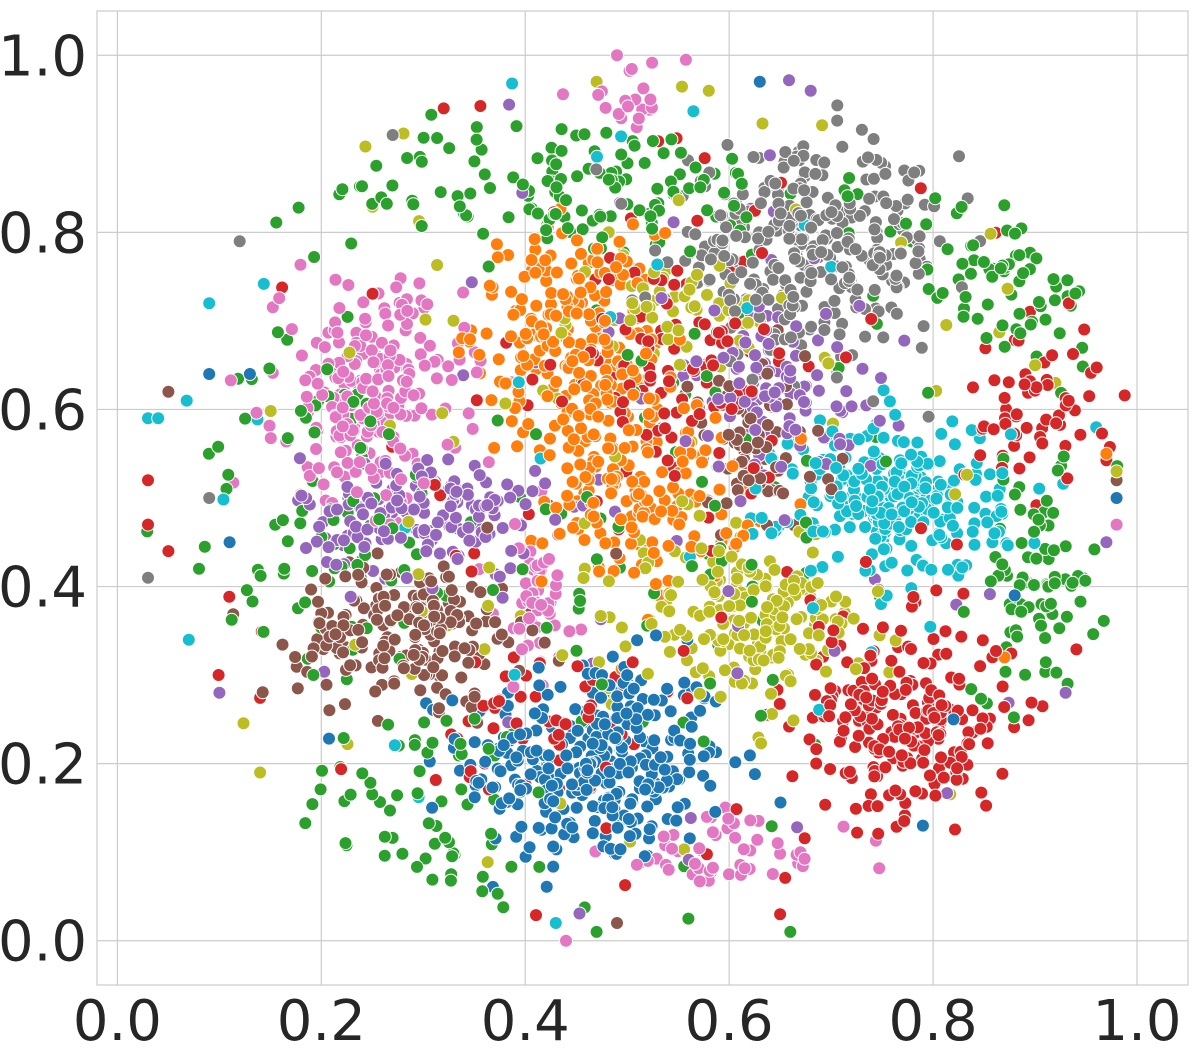  I want to click on y-tick-label: 1.0, so click(43, 56).